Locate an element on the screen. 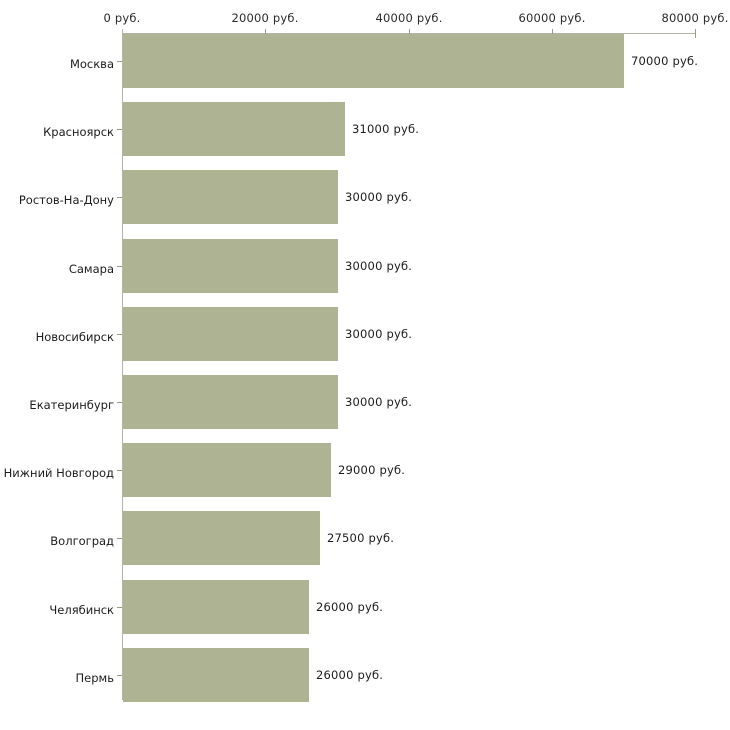 The image size is (730, 730). category-label-text: Екатеринбург is located at coordinates (71, 405).